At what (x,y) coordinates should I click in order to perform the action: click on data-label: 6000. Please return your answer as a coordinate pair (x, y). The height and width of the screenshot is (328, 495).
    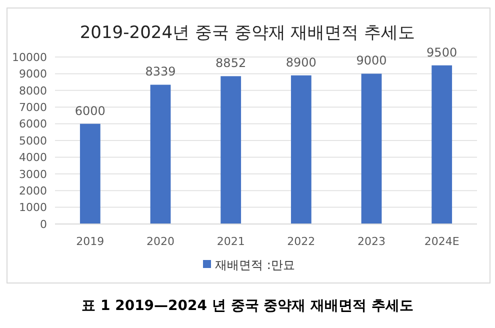
    Looking at the image, I should click on (90, 111).